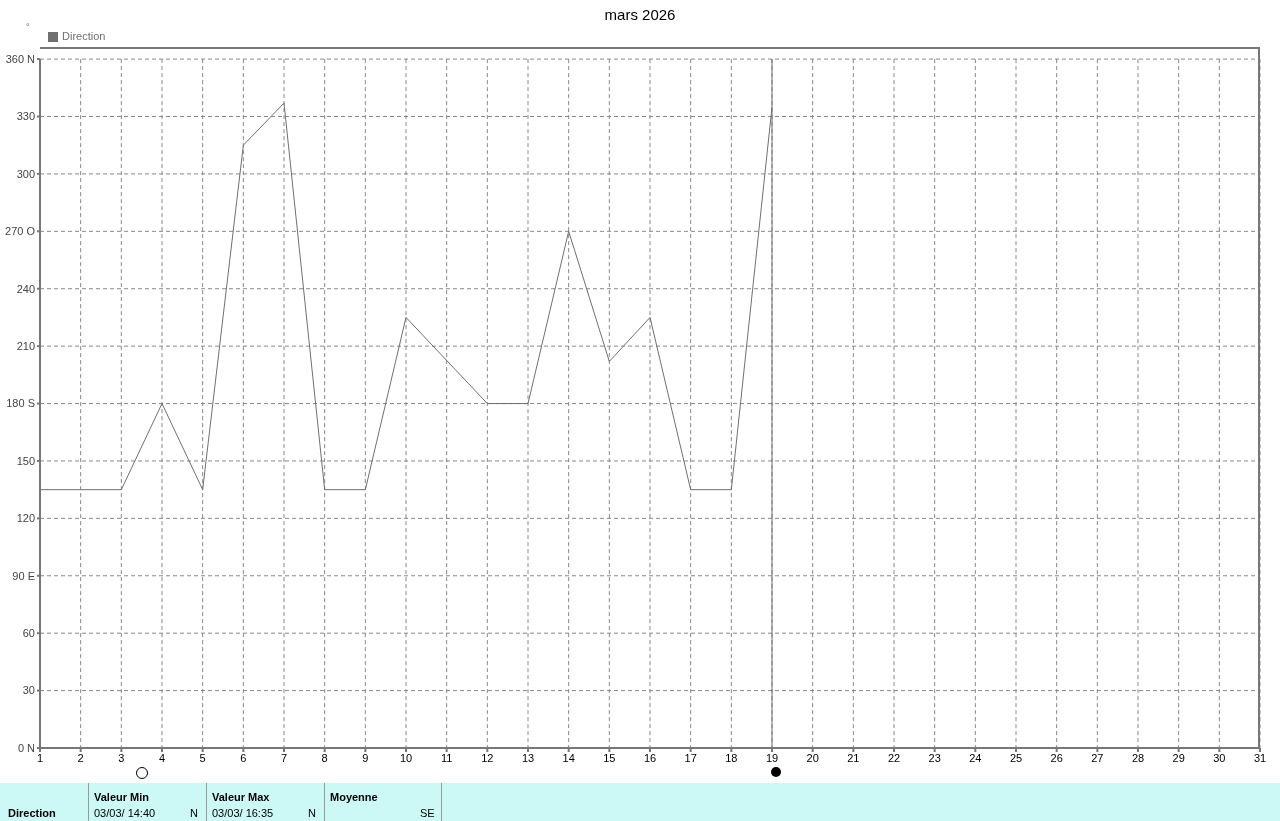 The height and width of the screenshot is (821, 1280). What do you see at coordinates (1138, 757) in the screenshot?
I see `x-tick-label: 28` at bounding box center [1138, 757].